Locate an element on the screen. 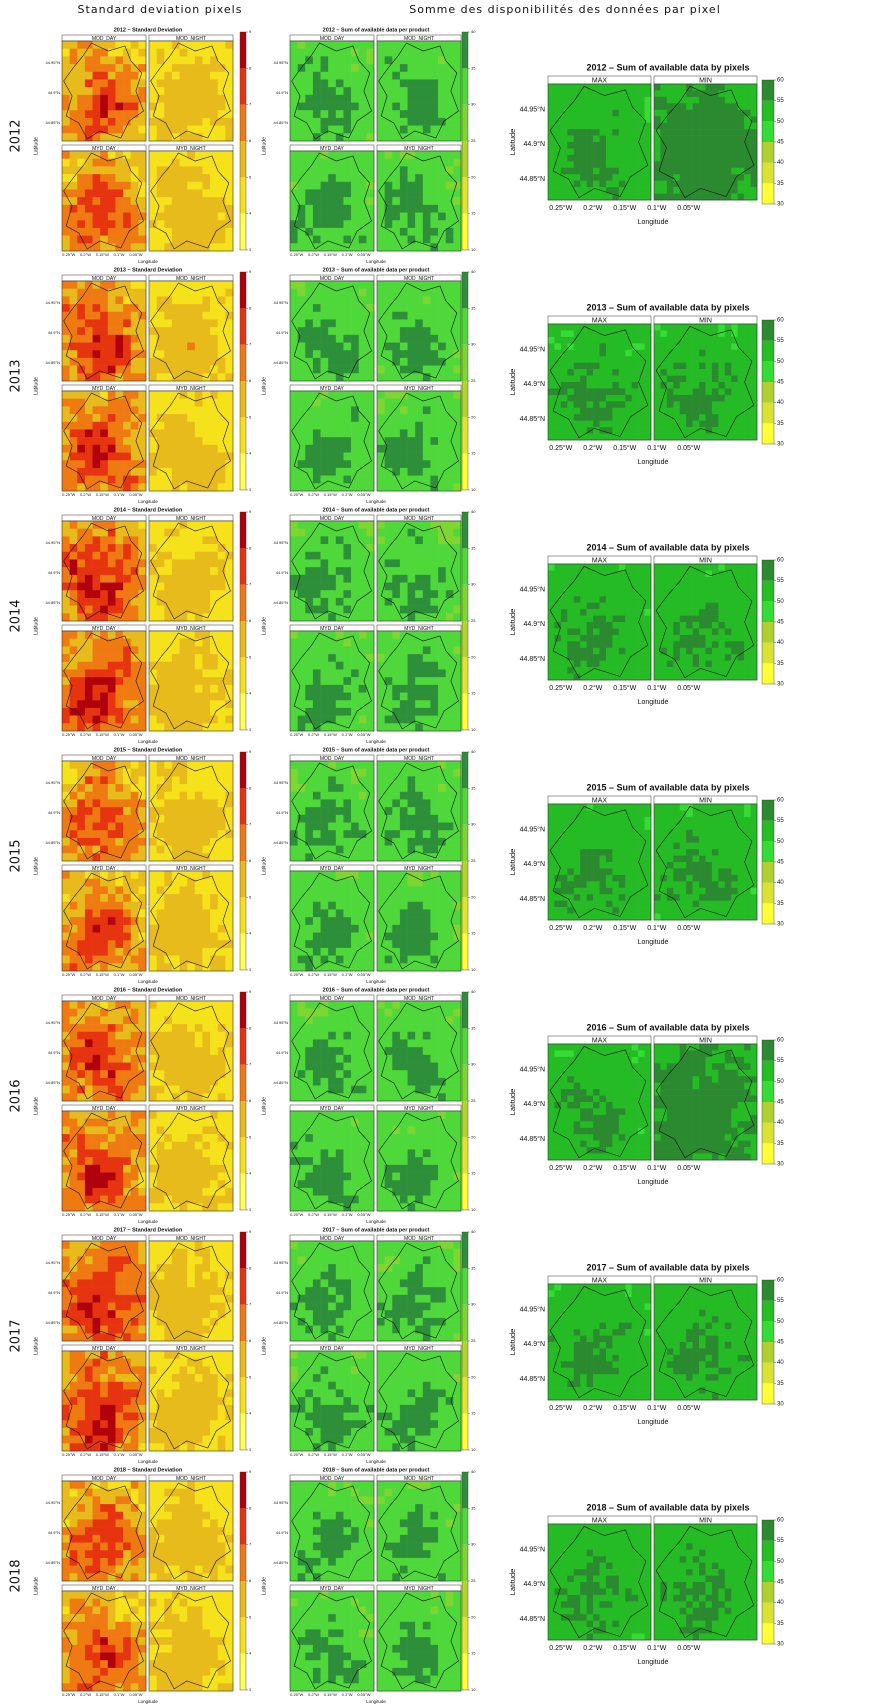 The width and height of the screenshot is (877, 1708). lon-tick-label: 0.1°W is located at coordinates (657, 448).